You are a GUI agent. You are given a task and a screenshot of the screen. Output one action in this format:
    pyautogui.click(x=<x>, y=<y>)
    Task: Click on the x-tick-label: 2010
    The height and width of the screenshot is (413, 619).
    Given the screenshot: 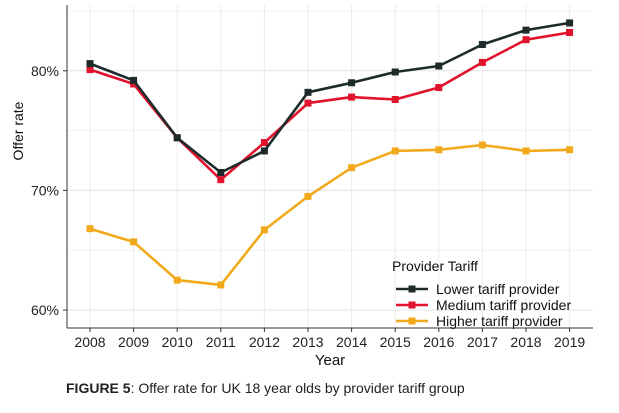 What is the action you would take?
    pyautogui.click(x=177, y=342)
    